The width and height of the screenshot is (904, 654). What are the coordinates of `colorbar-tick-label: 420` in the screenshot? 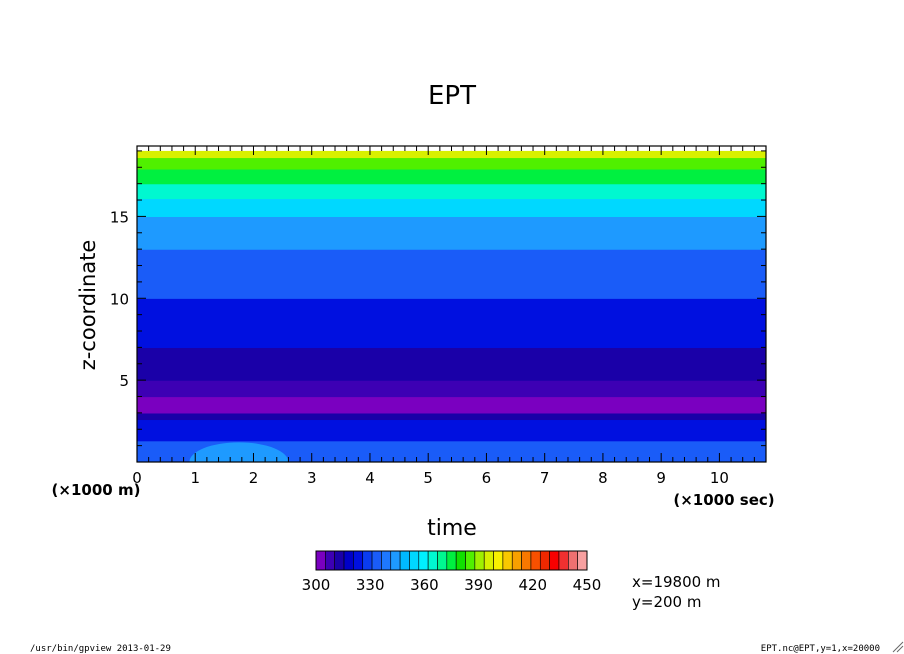 It's located at (532, 585).